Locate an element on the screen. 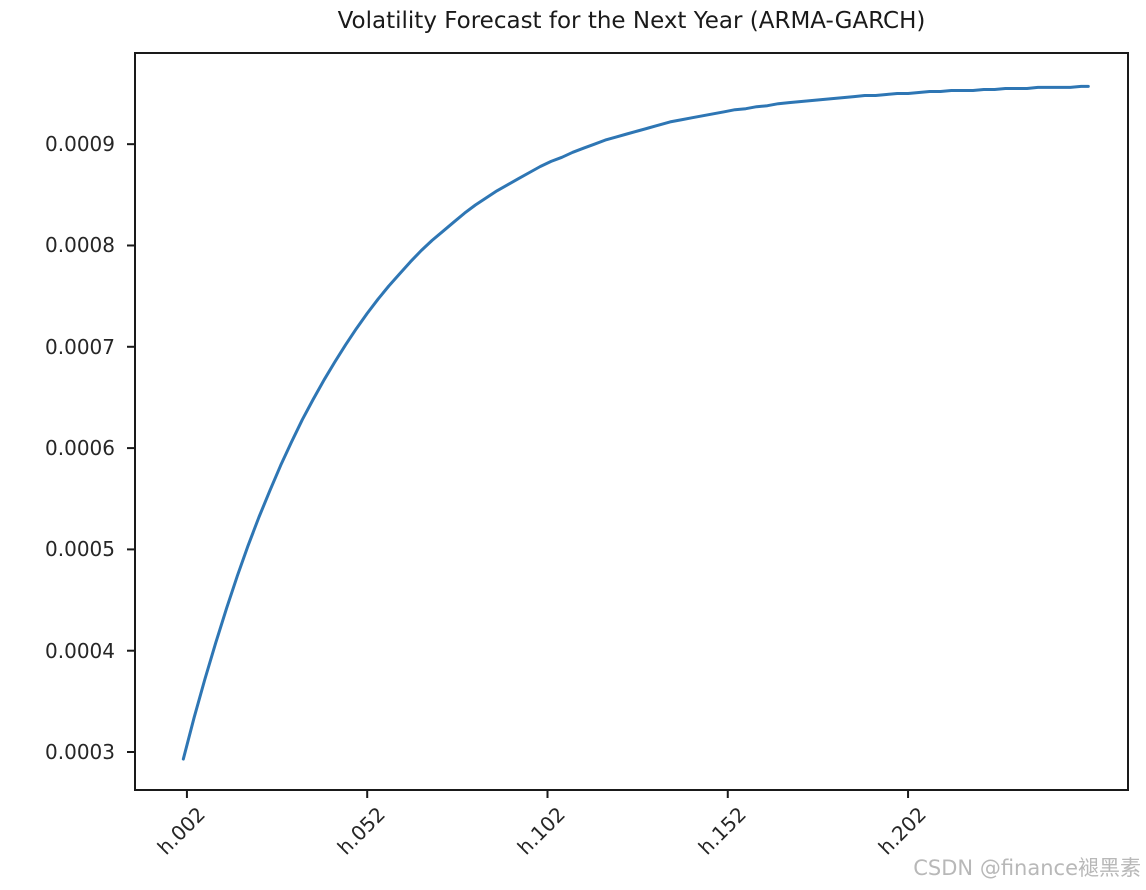 The height and width of the screenshot is (890, 1146). y-tick-label: 0.0008 is located at coordinates (80, 245).